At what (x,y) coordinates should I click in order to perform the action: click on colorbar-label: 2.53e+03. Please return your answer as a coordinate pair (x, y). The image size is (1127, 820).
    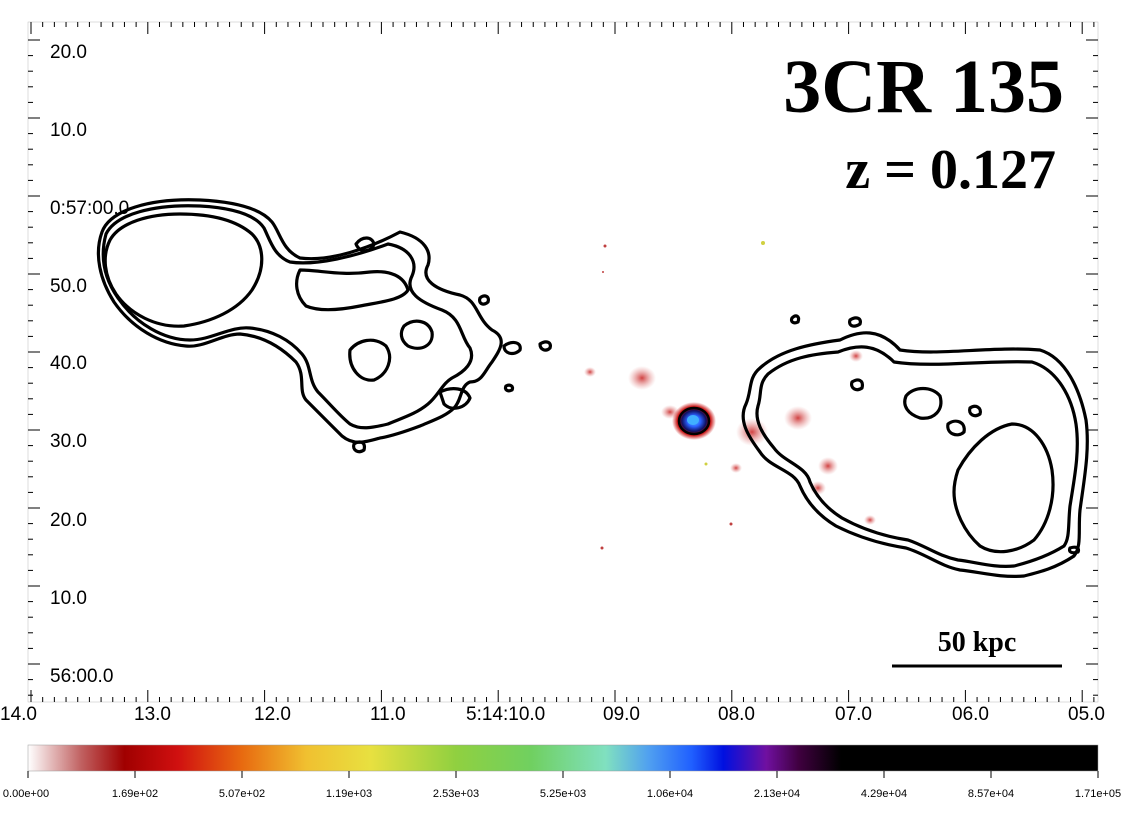
    Looking at the image, I should click on (456, 794).